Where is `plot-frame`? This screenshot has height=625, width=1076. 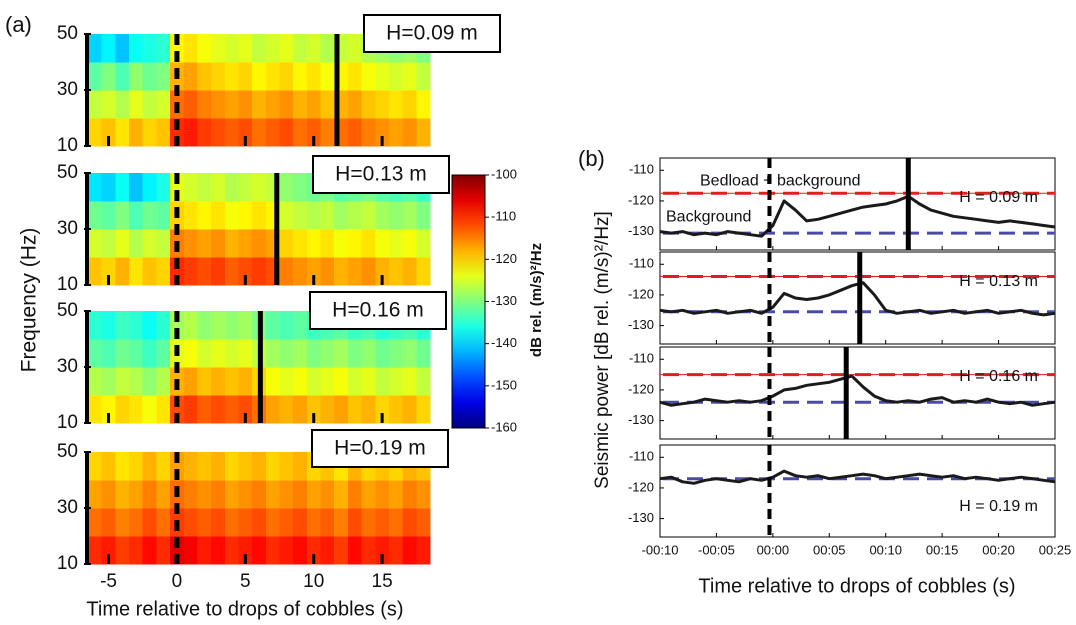
plot-frame is located at coordinates (857, 204).